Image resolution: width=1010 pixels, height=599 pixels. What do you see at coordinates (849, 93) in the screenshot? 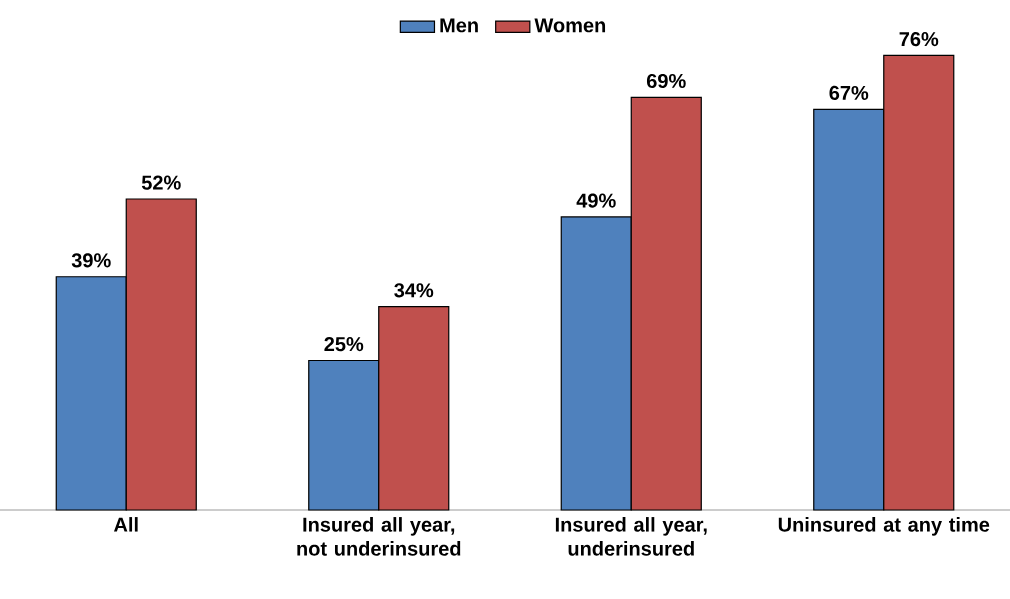
I see `data-label: 67%` at bounding box center [849, 93].